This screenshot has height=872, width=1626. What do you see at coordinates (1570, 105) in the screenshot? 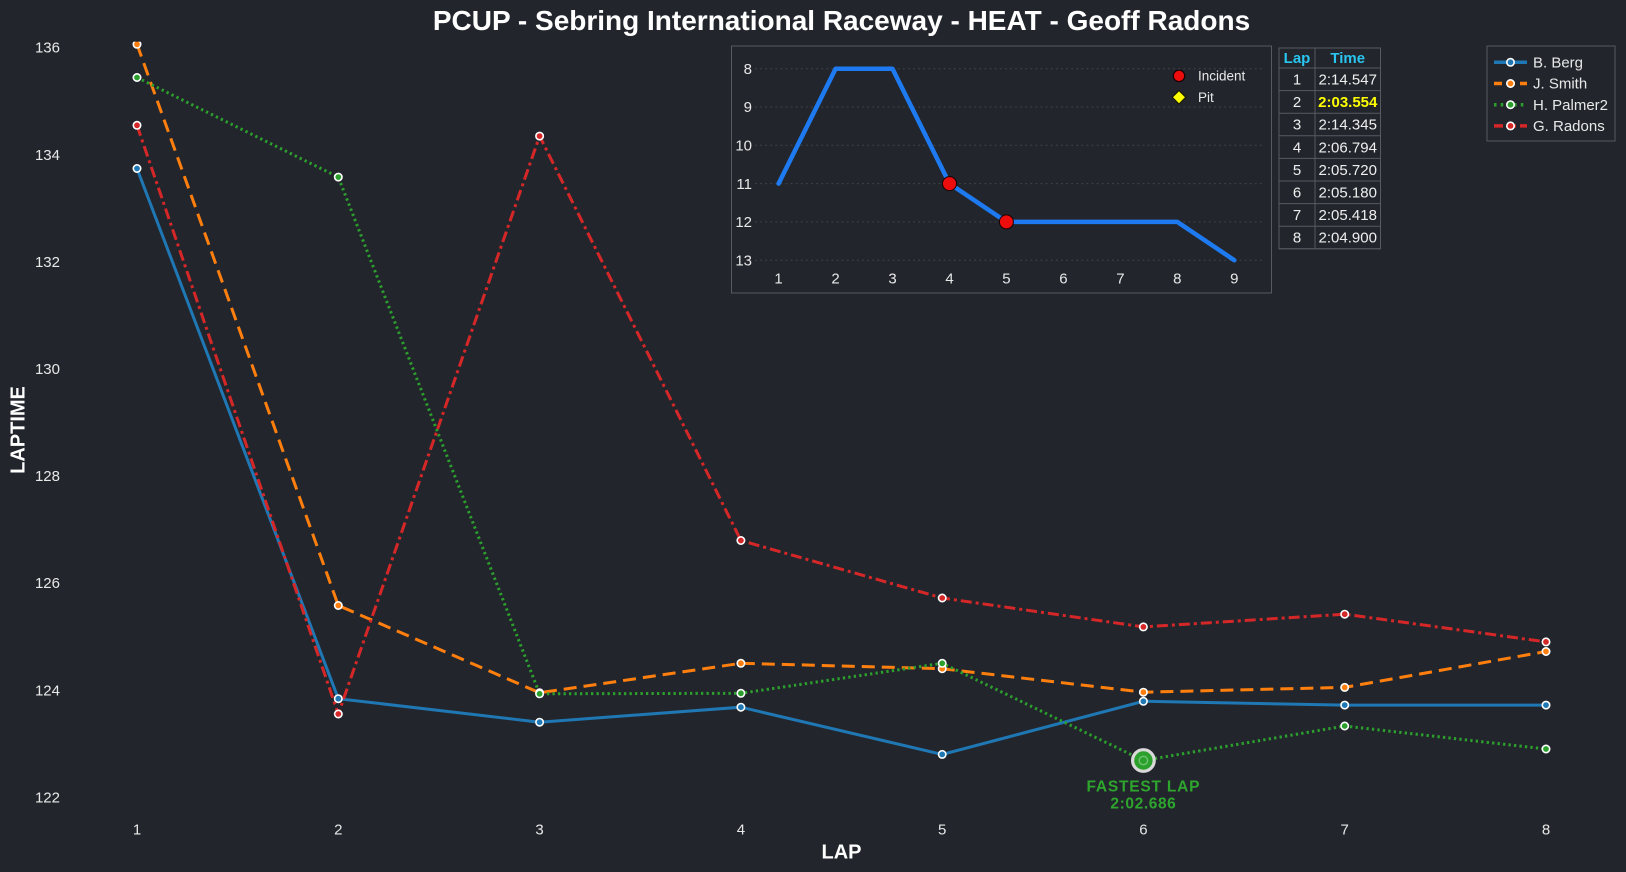
I see `svg-text: H. Palmer2` at bounding box center [1570, 105].